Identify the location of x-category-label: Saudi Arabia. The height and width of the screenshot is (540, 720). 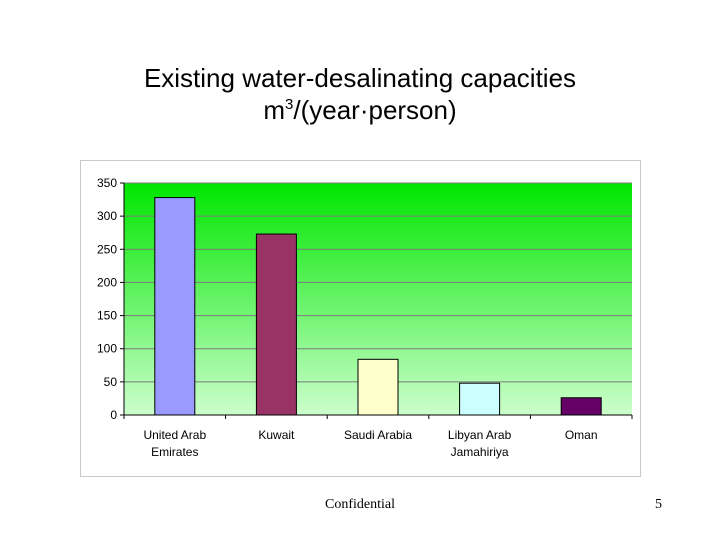
(378, 435).